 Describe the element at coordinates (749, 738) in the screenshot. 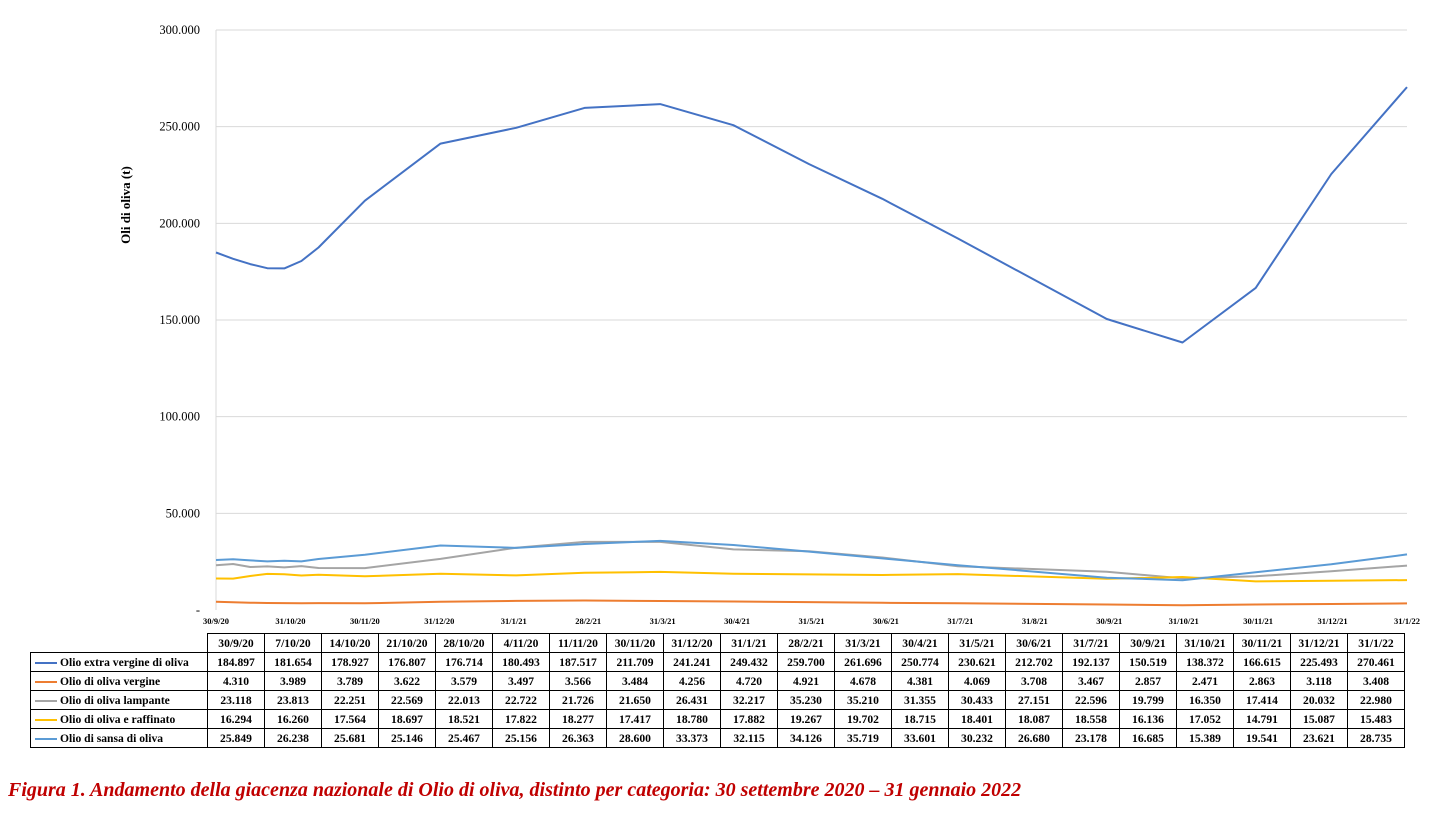

I see `table-cell: 32.115` at that location.